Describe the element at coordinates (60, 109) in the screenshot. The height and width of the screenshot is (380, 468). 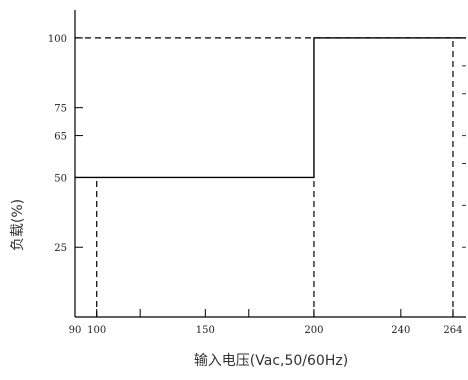
I see `y-tick-label: 75` at that location.